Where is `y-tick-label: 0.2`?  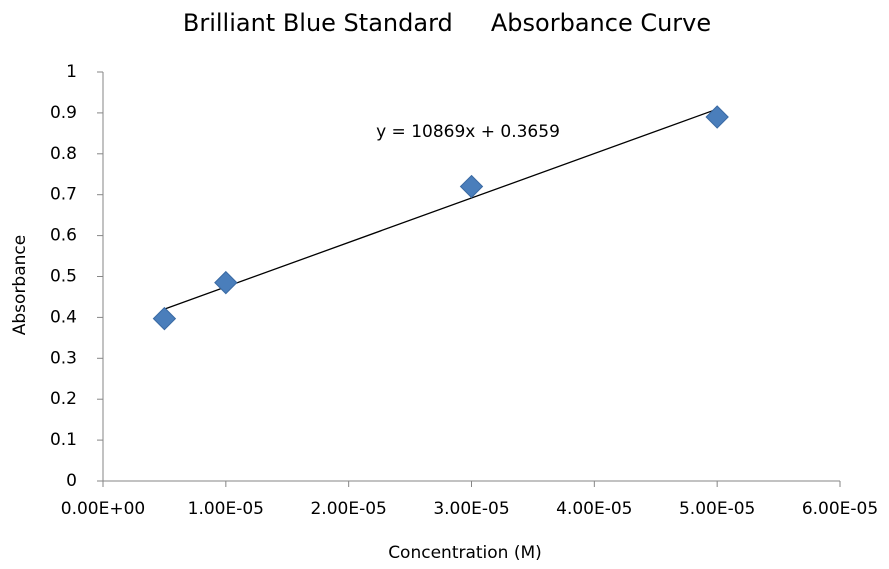 y-tick-label: 0.2 is located at coordinates (63, 399).